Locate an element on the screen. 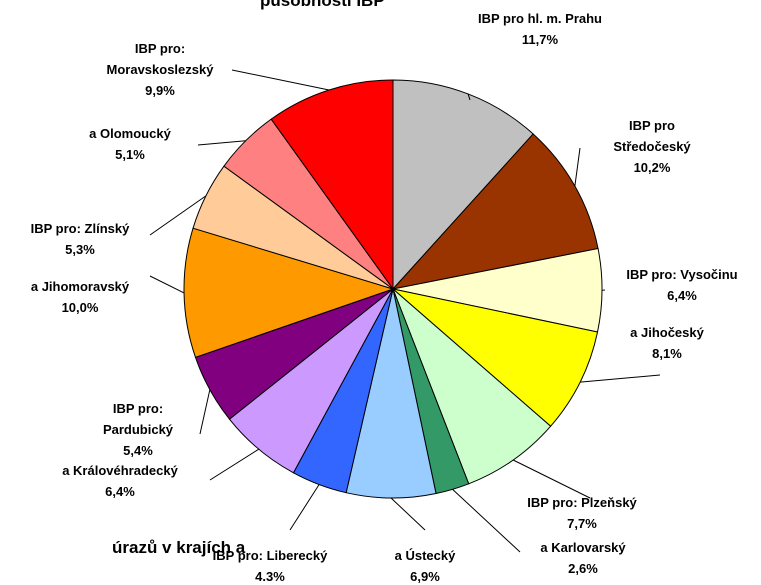 The height and width of the screenshot is (585, 761). category-label: IBP pro: Zlínský is located at coordinates (80, 228).